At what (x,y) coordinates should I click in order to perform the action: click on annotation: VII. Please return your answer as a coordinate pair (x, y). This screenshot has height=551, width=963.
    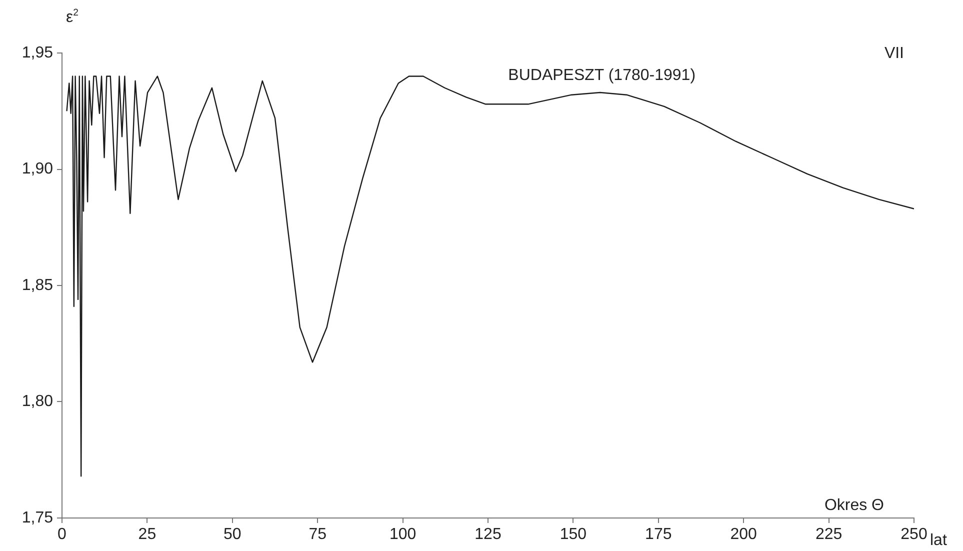
    Looking at the image, I should click on (894, 53).